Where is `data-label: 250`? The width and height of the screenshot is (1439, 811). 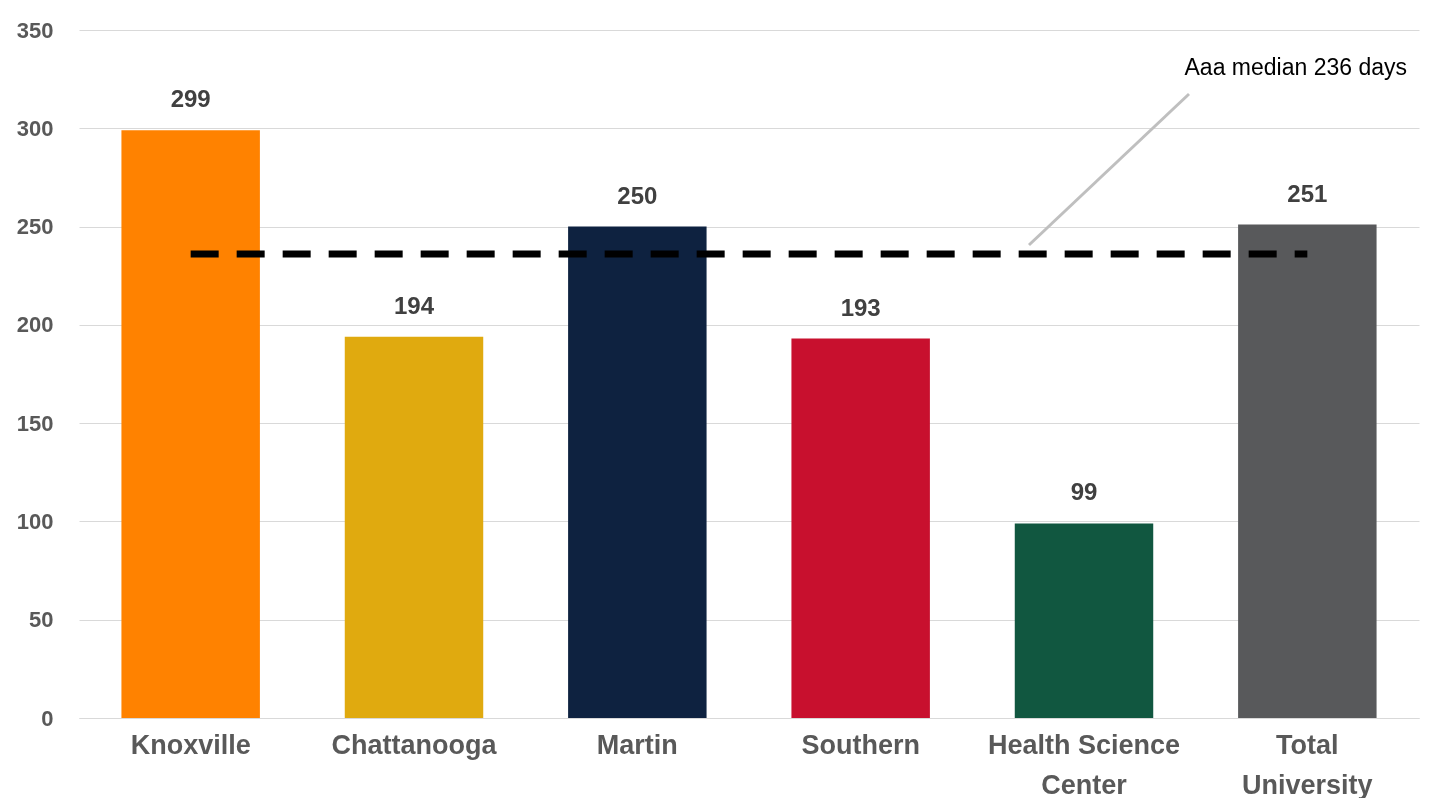
data-label: 250 is located at coordinates (637, 195).